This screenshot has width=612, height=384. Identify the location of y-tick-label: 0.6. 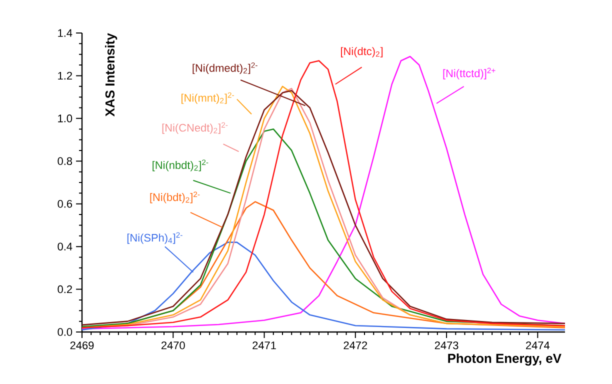
(65, 204).